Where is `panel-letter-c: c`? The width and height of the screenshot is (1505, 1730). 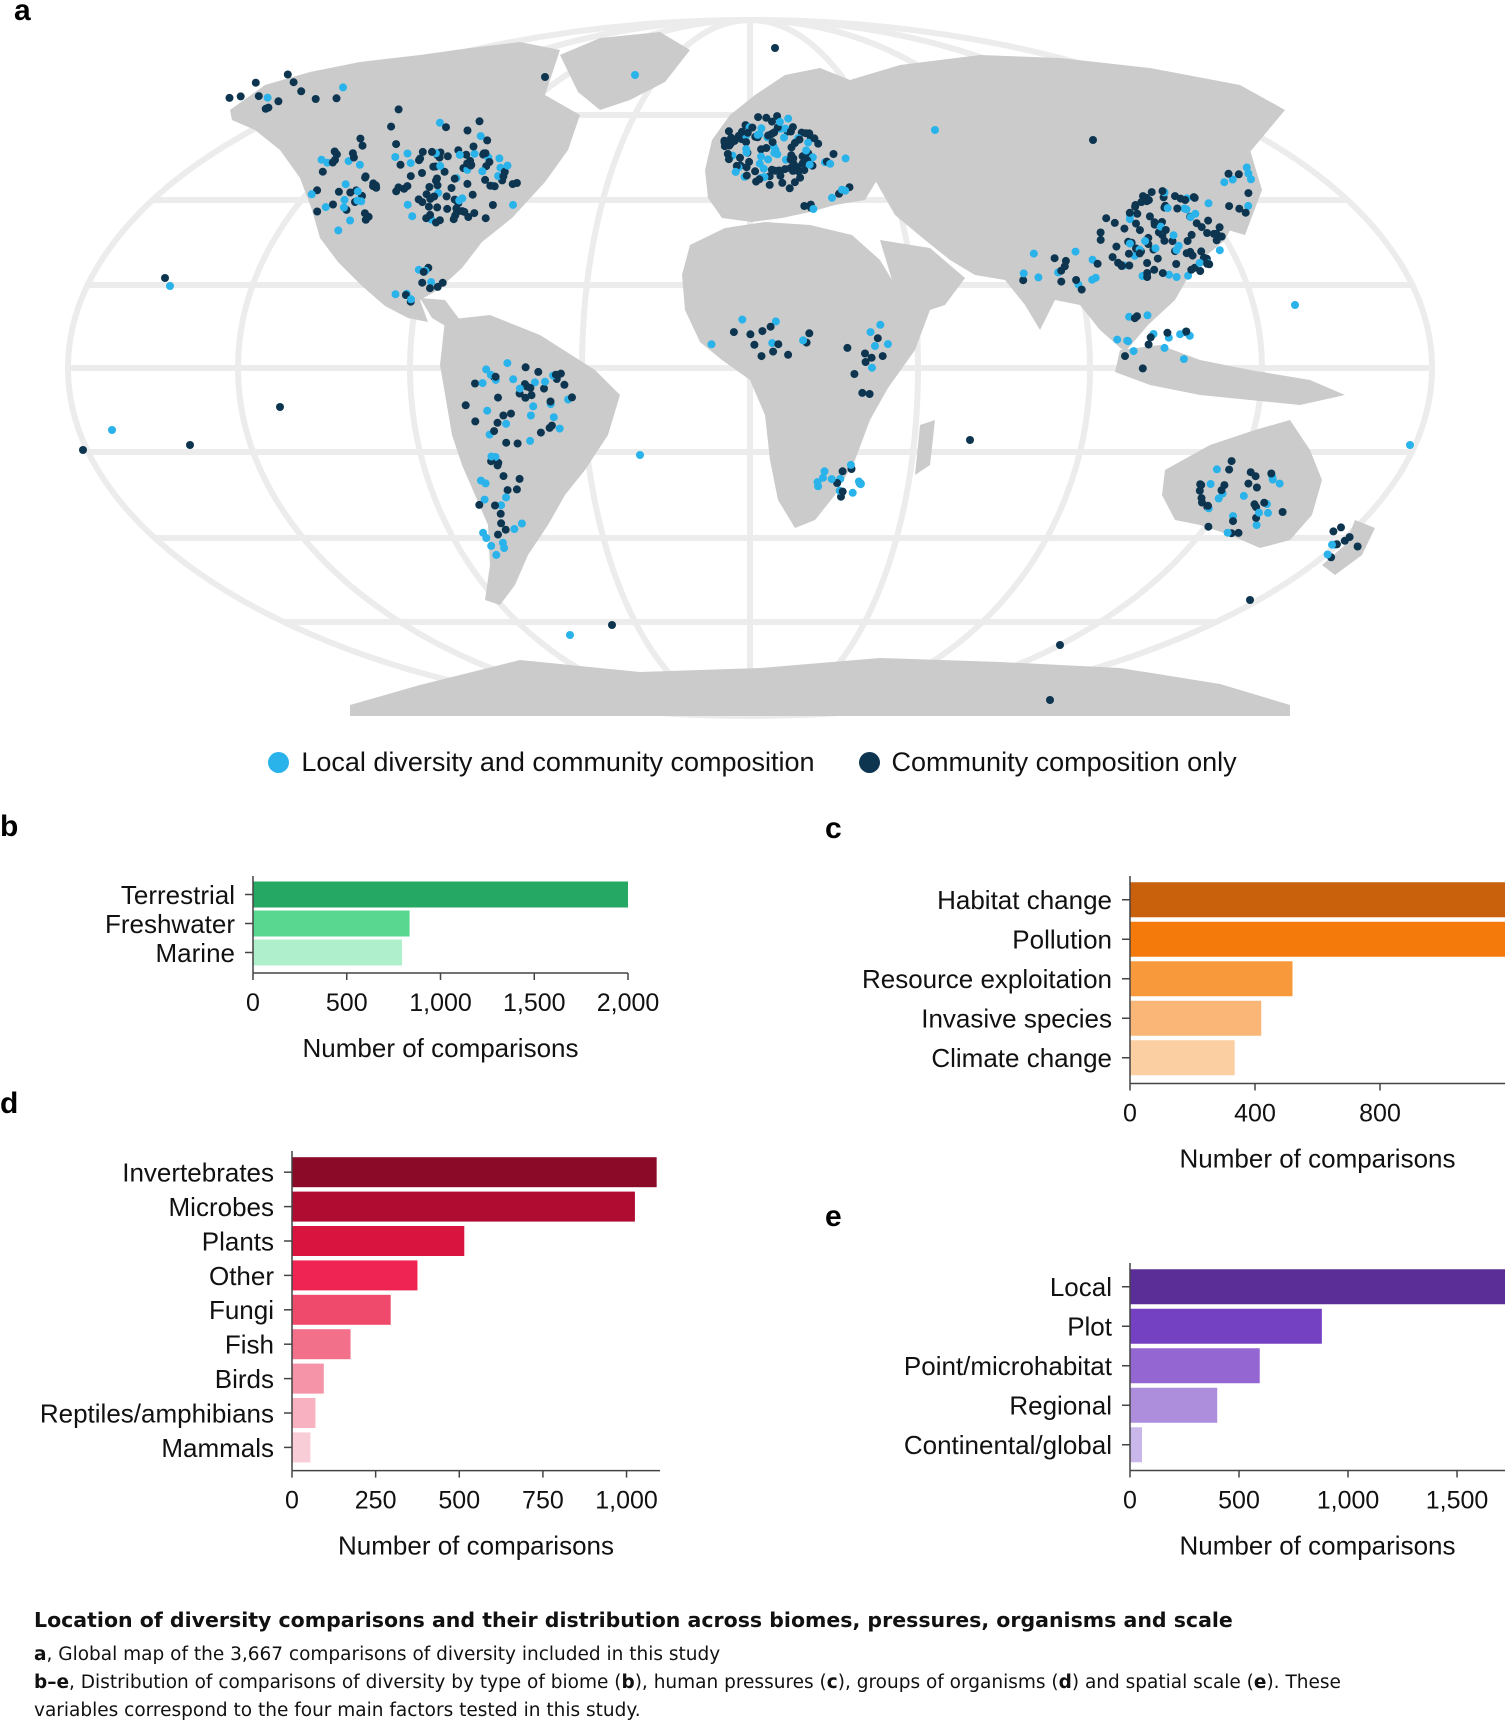 panel-letter-c: c is located at coordinates (833, 828).